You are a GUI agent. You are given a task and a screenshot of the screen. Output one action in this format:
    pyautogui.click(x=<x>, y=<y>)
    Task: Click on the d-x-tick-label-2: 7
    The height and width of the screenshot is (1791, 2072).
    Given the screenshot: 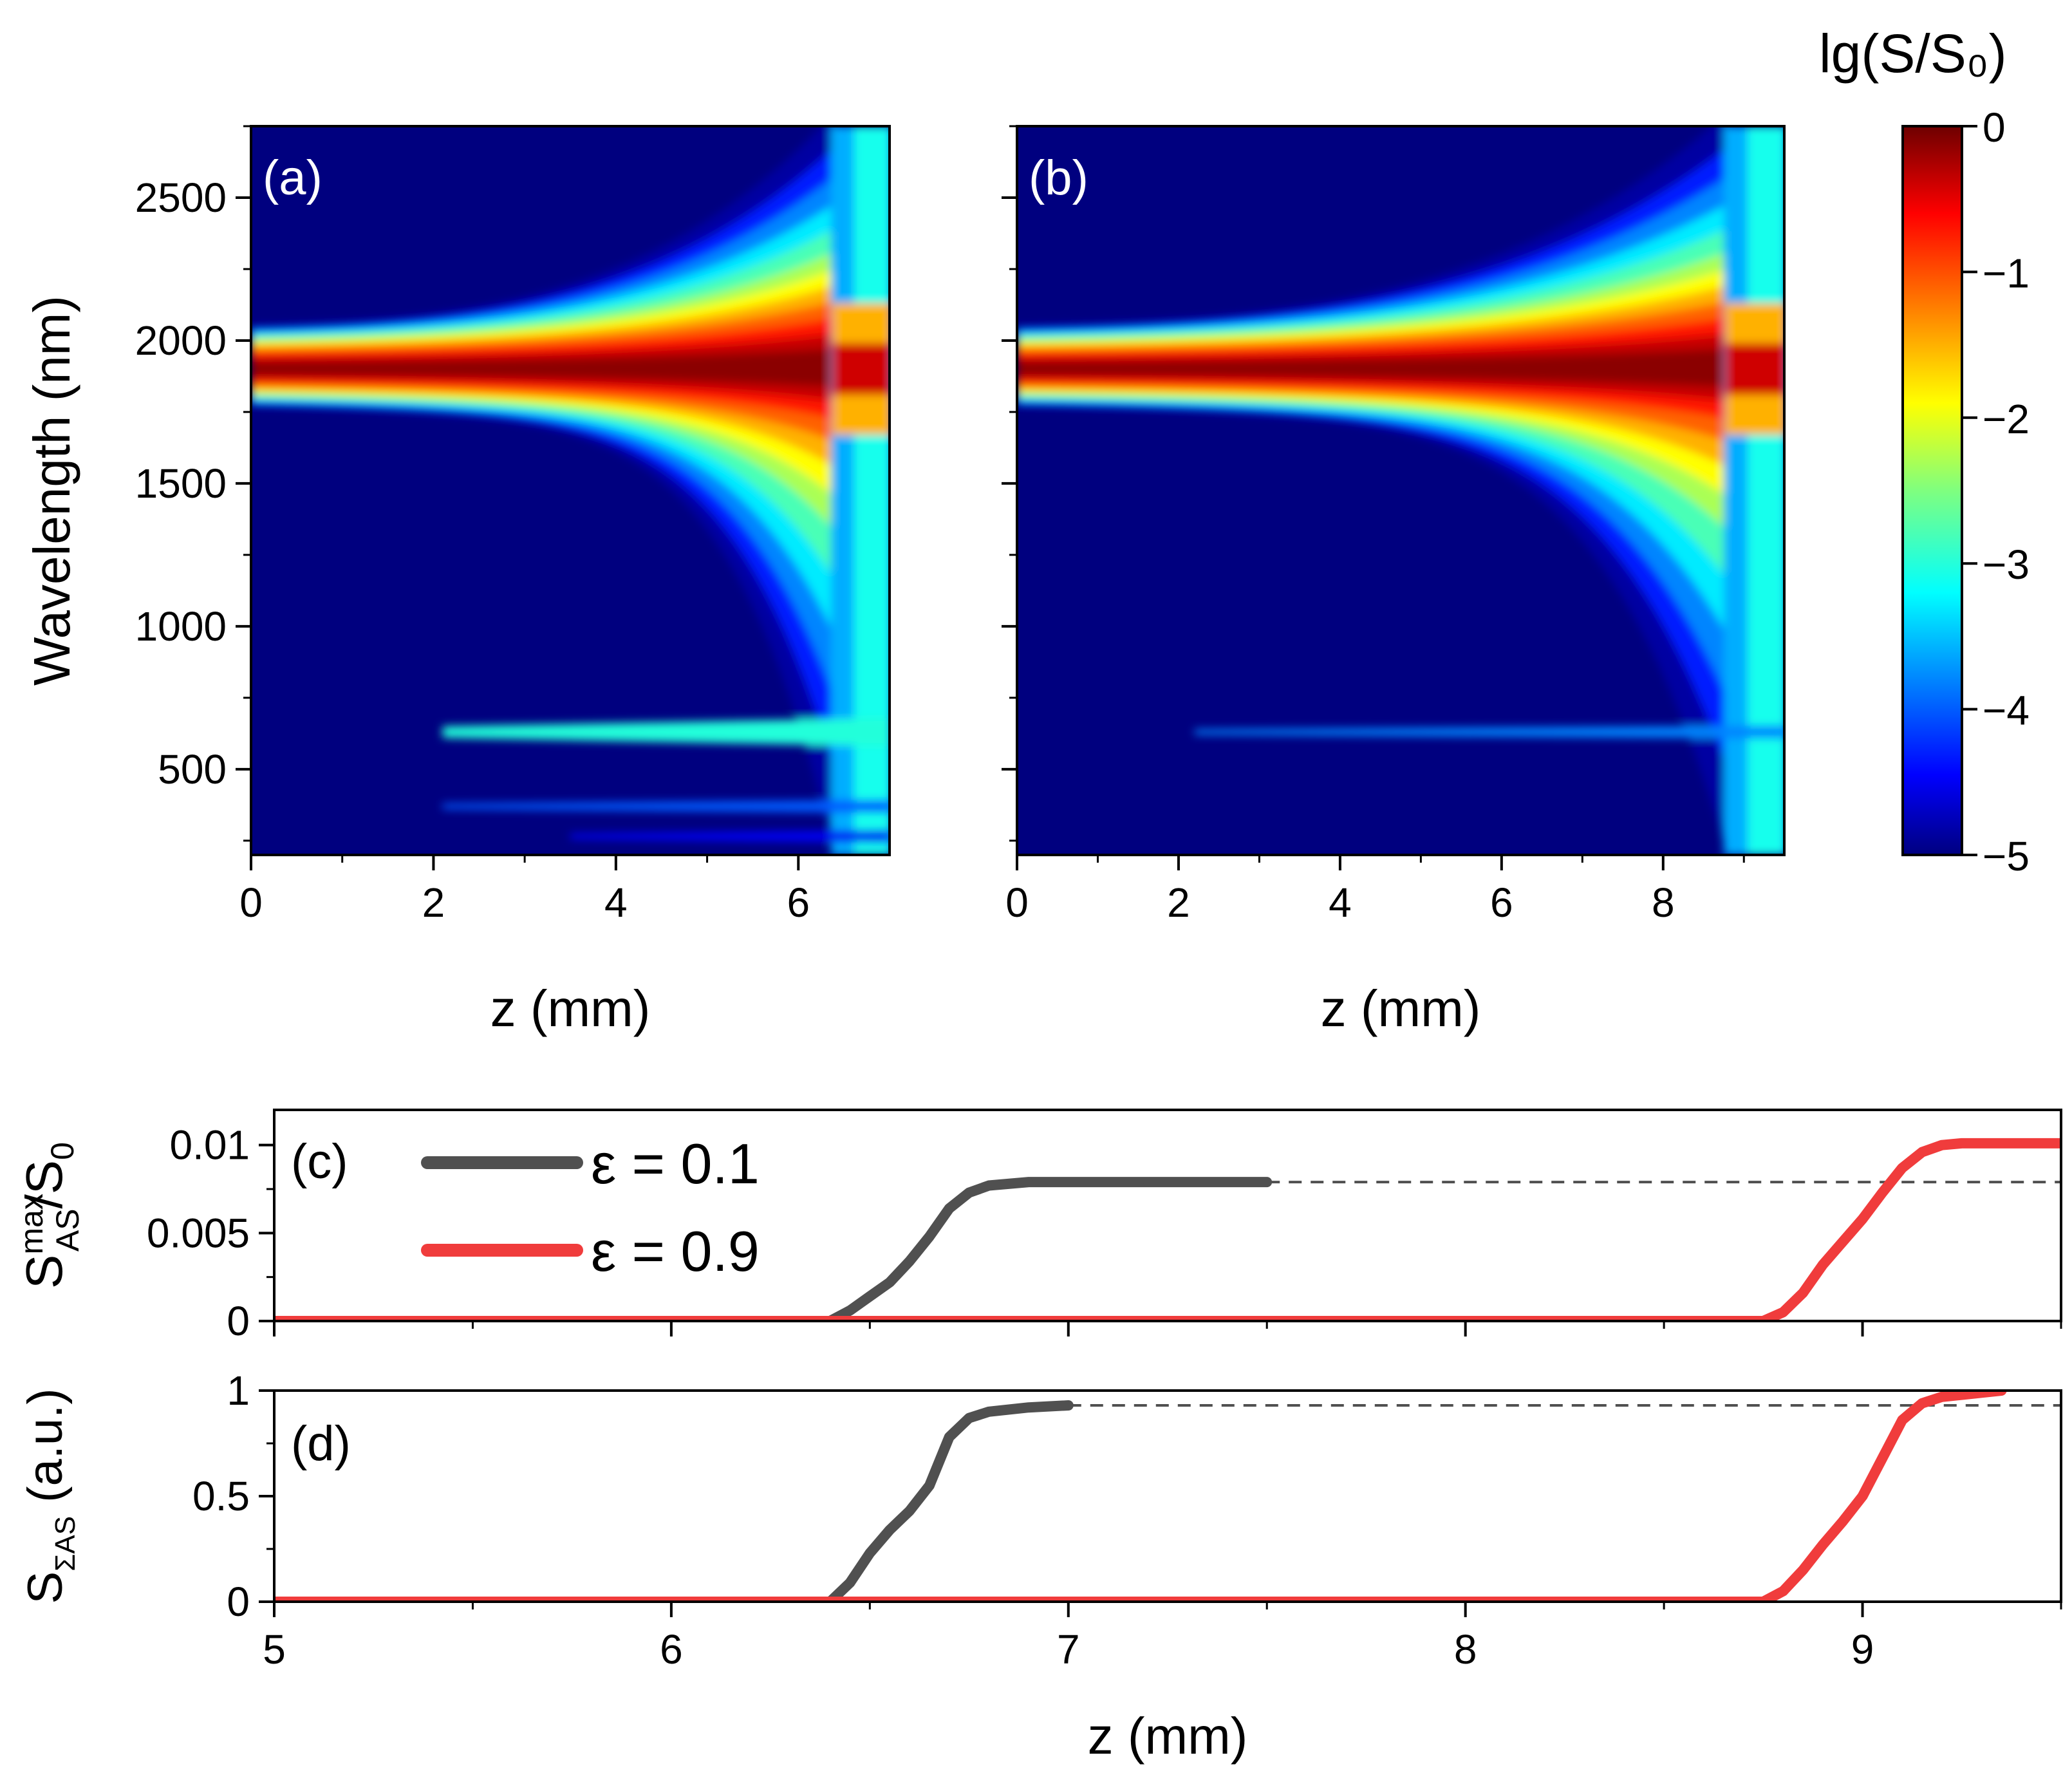 What is the action you would take?
    pyautogui.click(x=1068, y=1649)
    